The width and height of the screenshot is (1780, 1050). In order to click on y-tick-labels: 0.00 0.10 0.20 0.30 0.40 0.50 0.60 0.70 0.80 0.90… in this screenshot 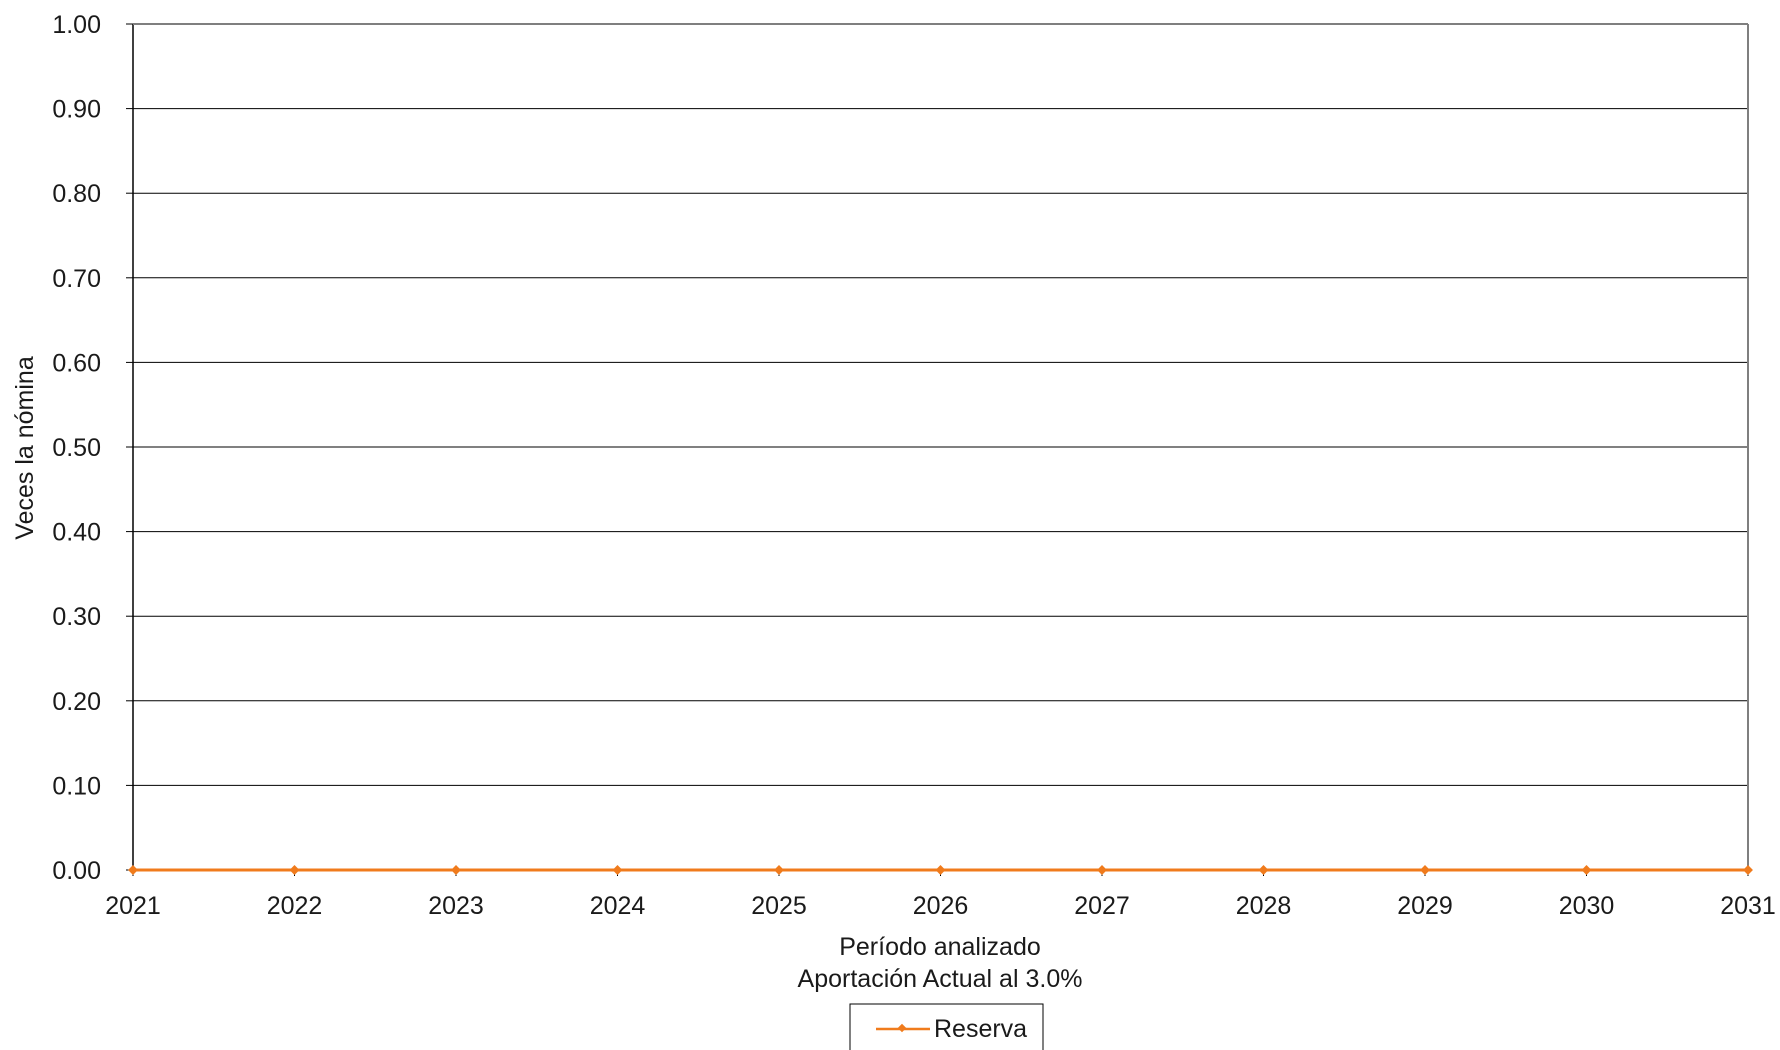, I will do `click(76, 448)`.